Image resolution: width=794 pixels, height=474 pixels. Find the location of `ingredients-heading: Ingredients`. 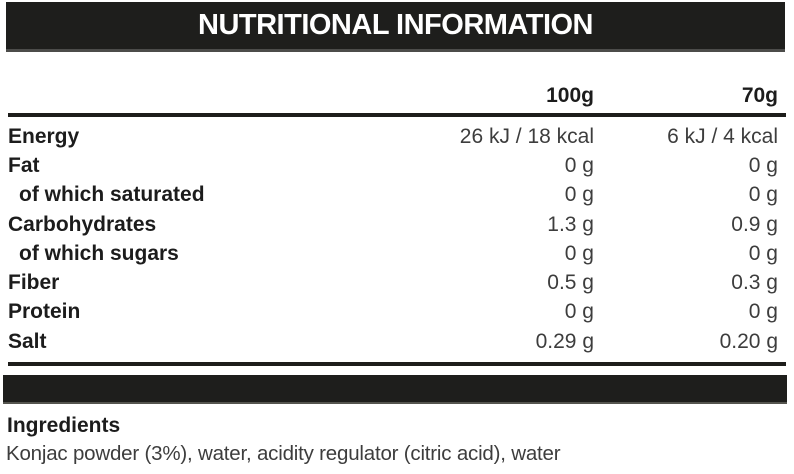

ingredients-heading: Ingredients is located at coordinates (64, 425).